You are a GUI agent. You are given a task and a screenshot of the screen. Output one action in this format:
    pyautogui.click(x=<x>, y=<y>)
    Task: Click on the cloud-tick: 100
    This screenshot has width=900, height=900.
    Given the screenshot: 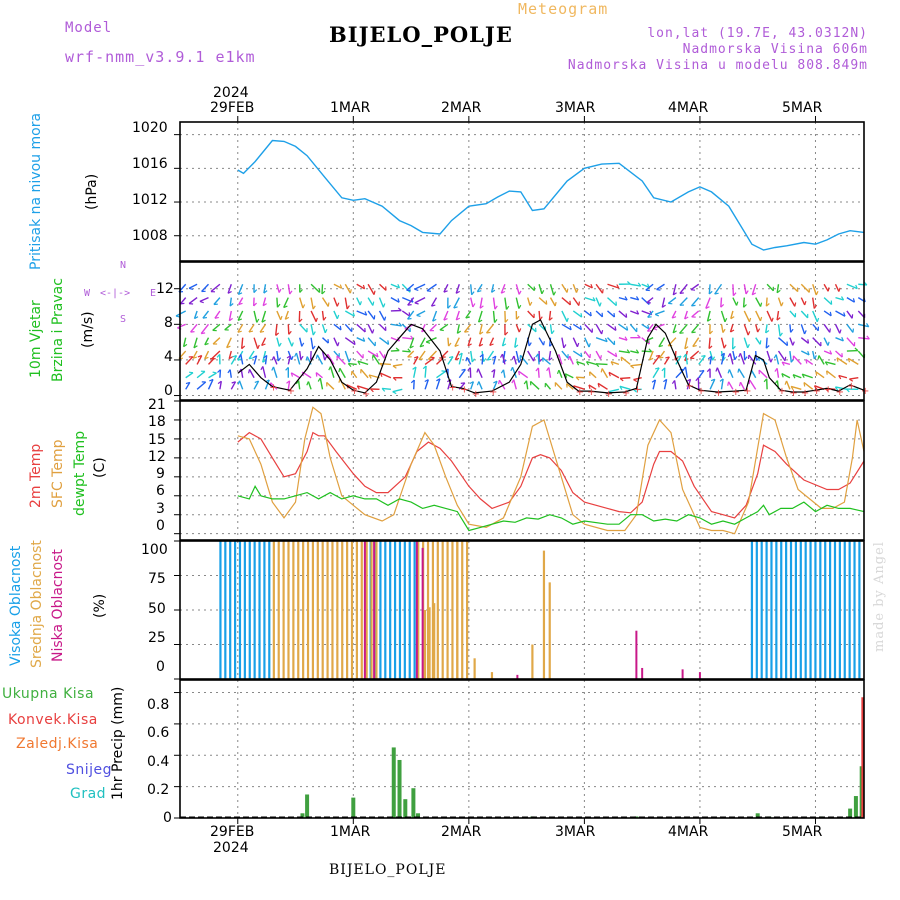 What is the action you would take?
    pyautogui.click(x=154, y=550)
    